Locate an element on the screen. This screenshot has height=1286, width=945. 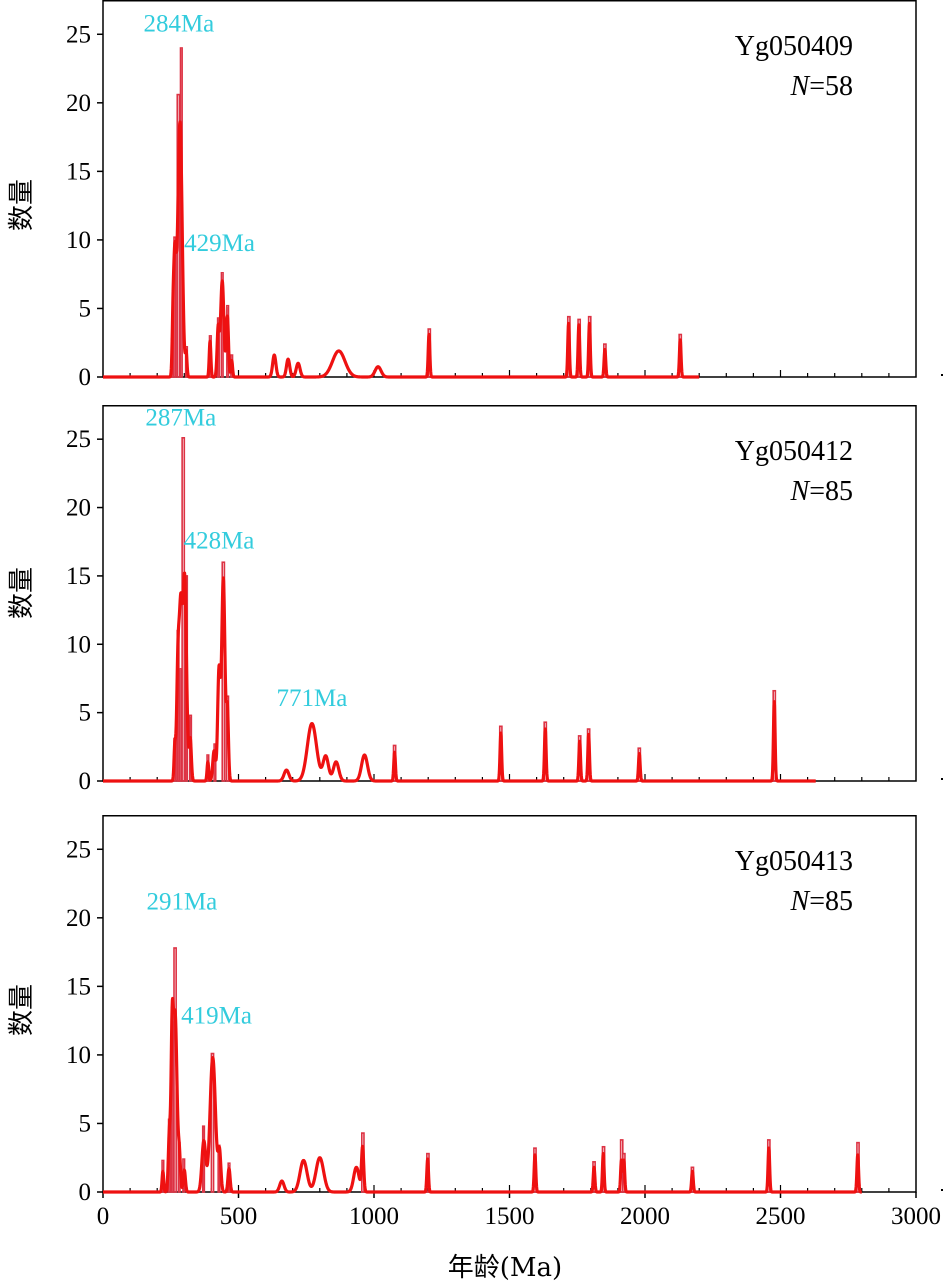
n-value: =58 is located at coordinates (831, 86).